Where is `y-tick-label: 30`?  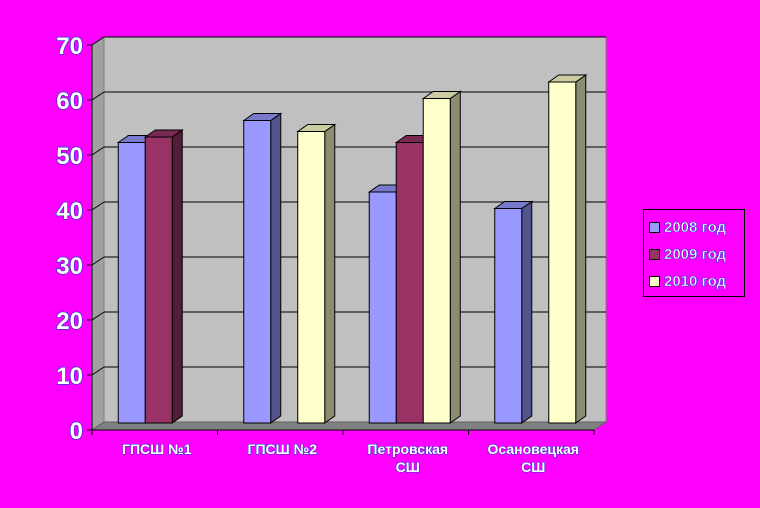 y-tick-label: 30 is located at coordinates (69, 266).